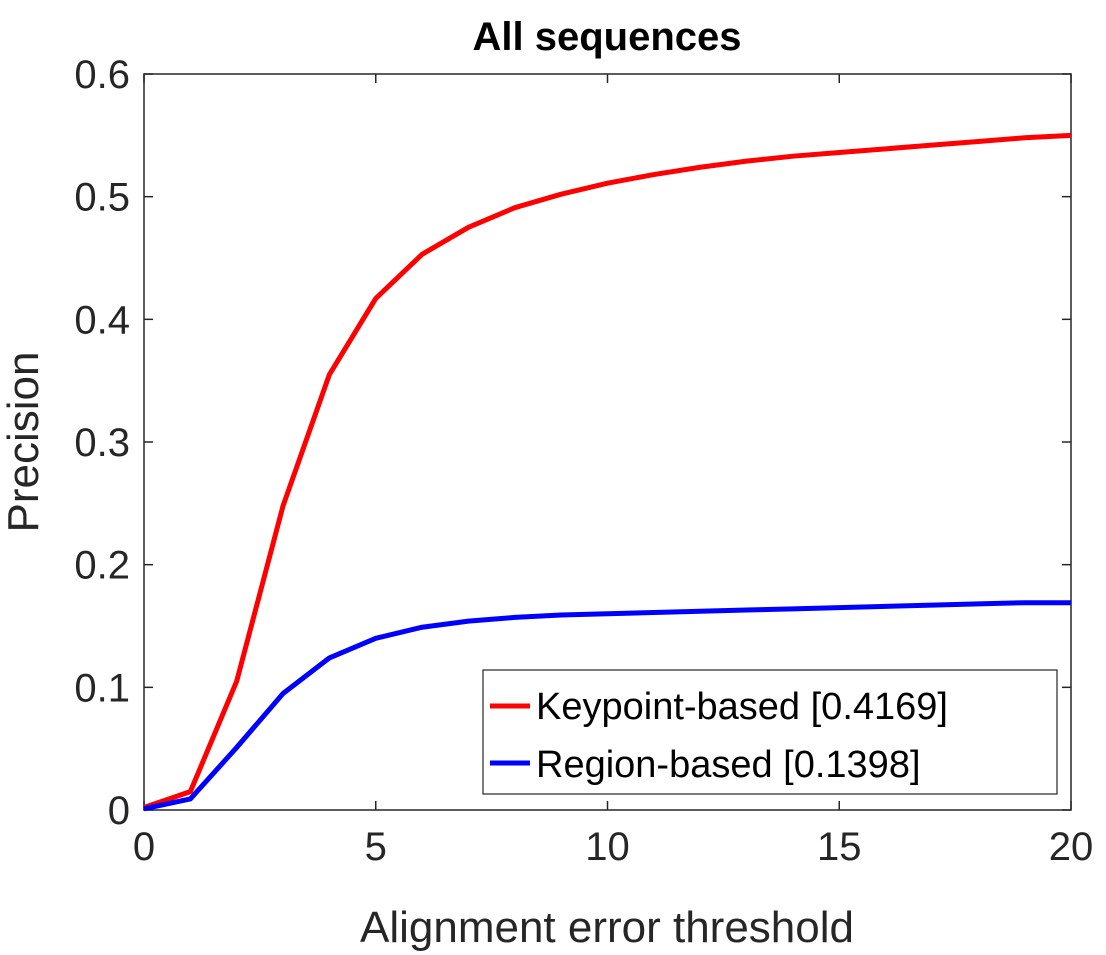 The width and height of the screenshot is (1106, 955). I want to click on y-tick-label: 0.1, so click(102, 688).